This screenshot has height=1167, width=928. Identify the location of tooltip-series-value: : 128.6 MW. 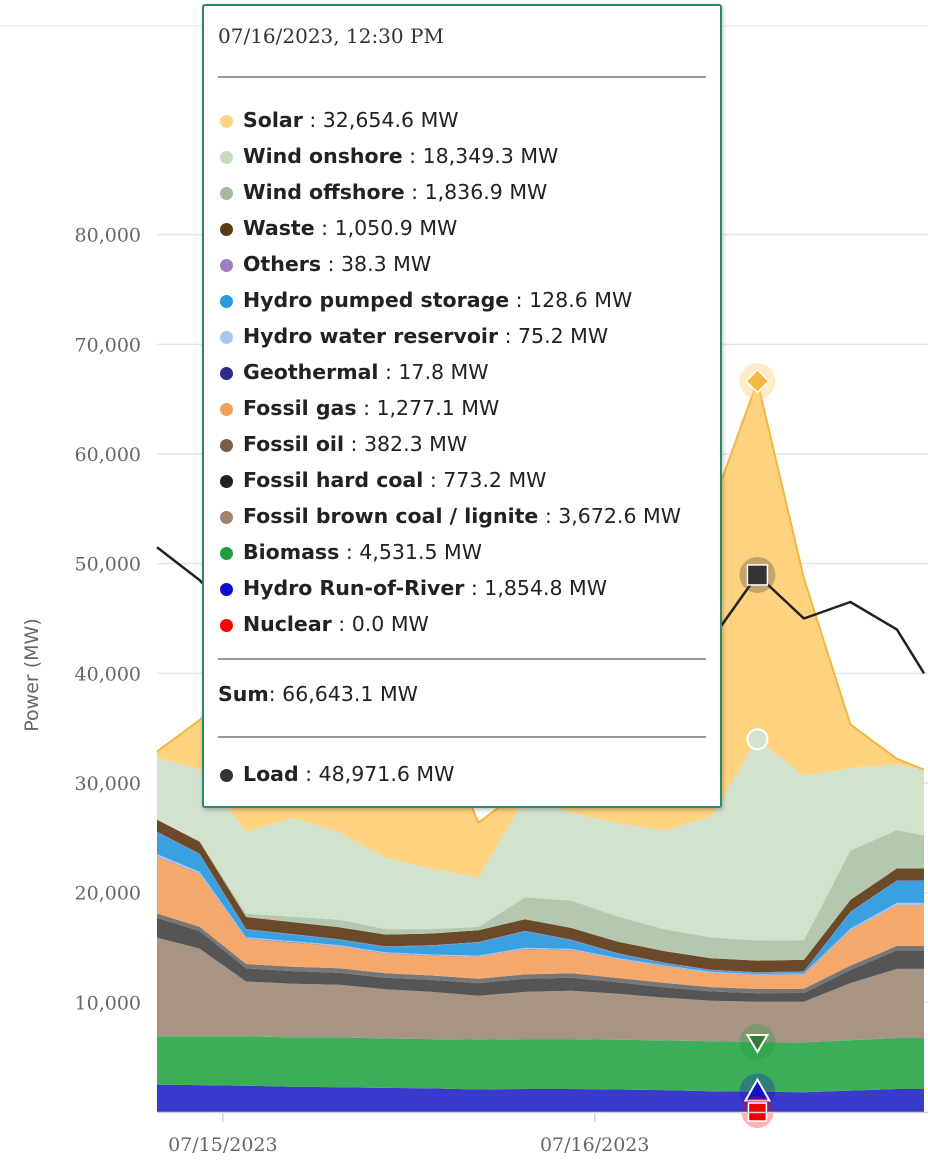
(571, 300).